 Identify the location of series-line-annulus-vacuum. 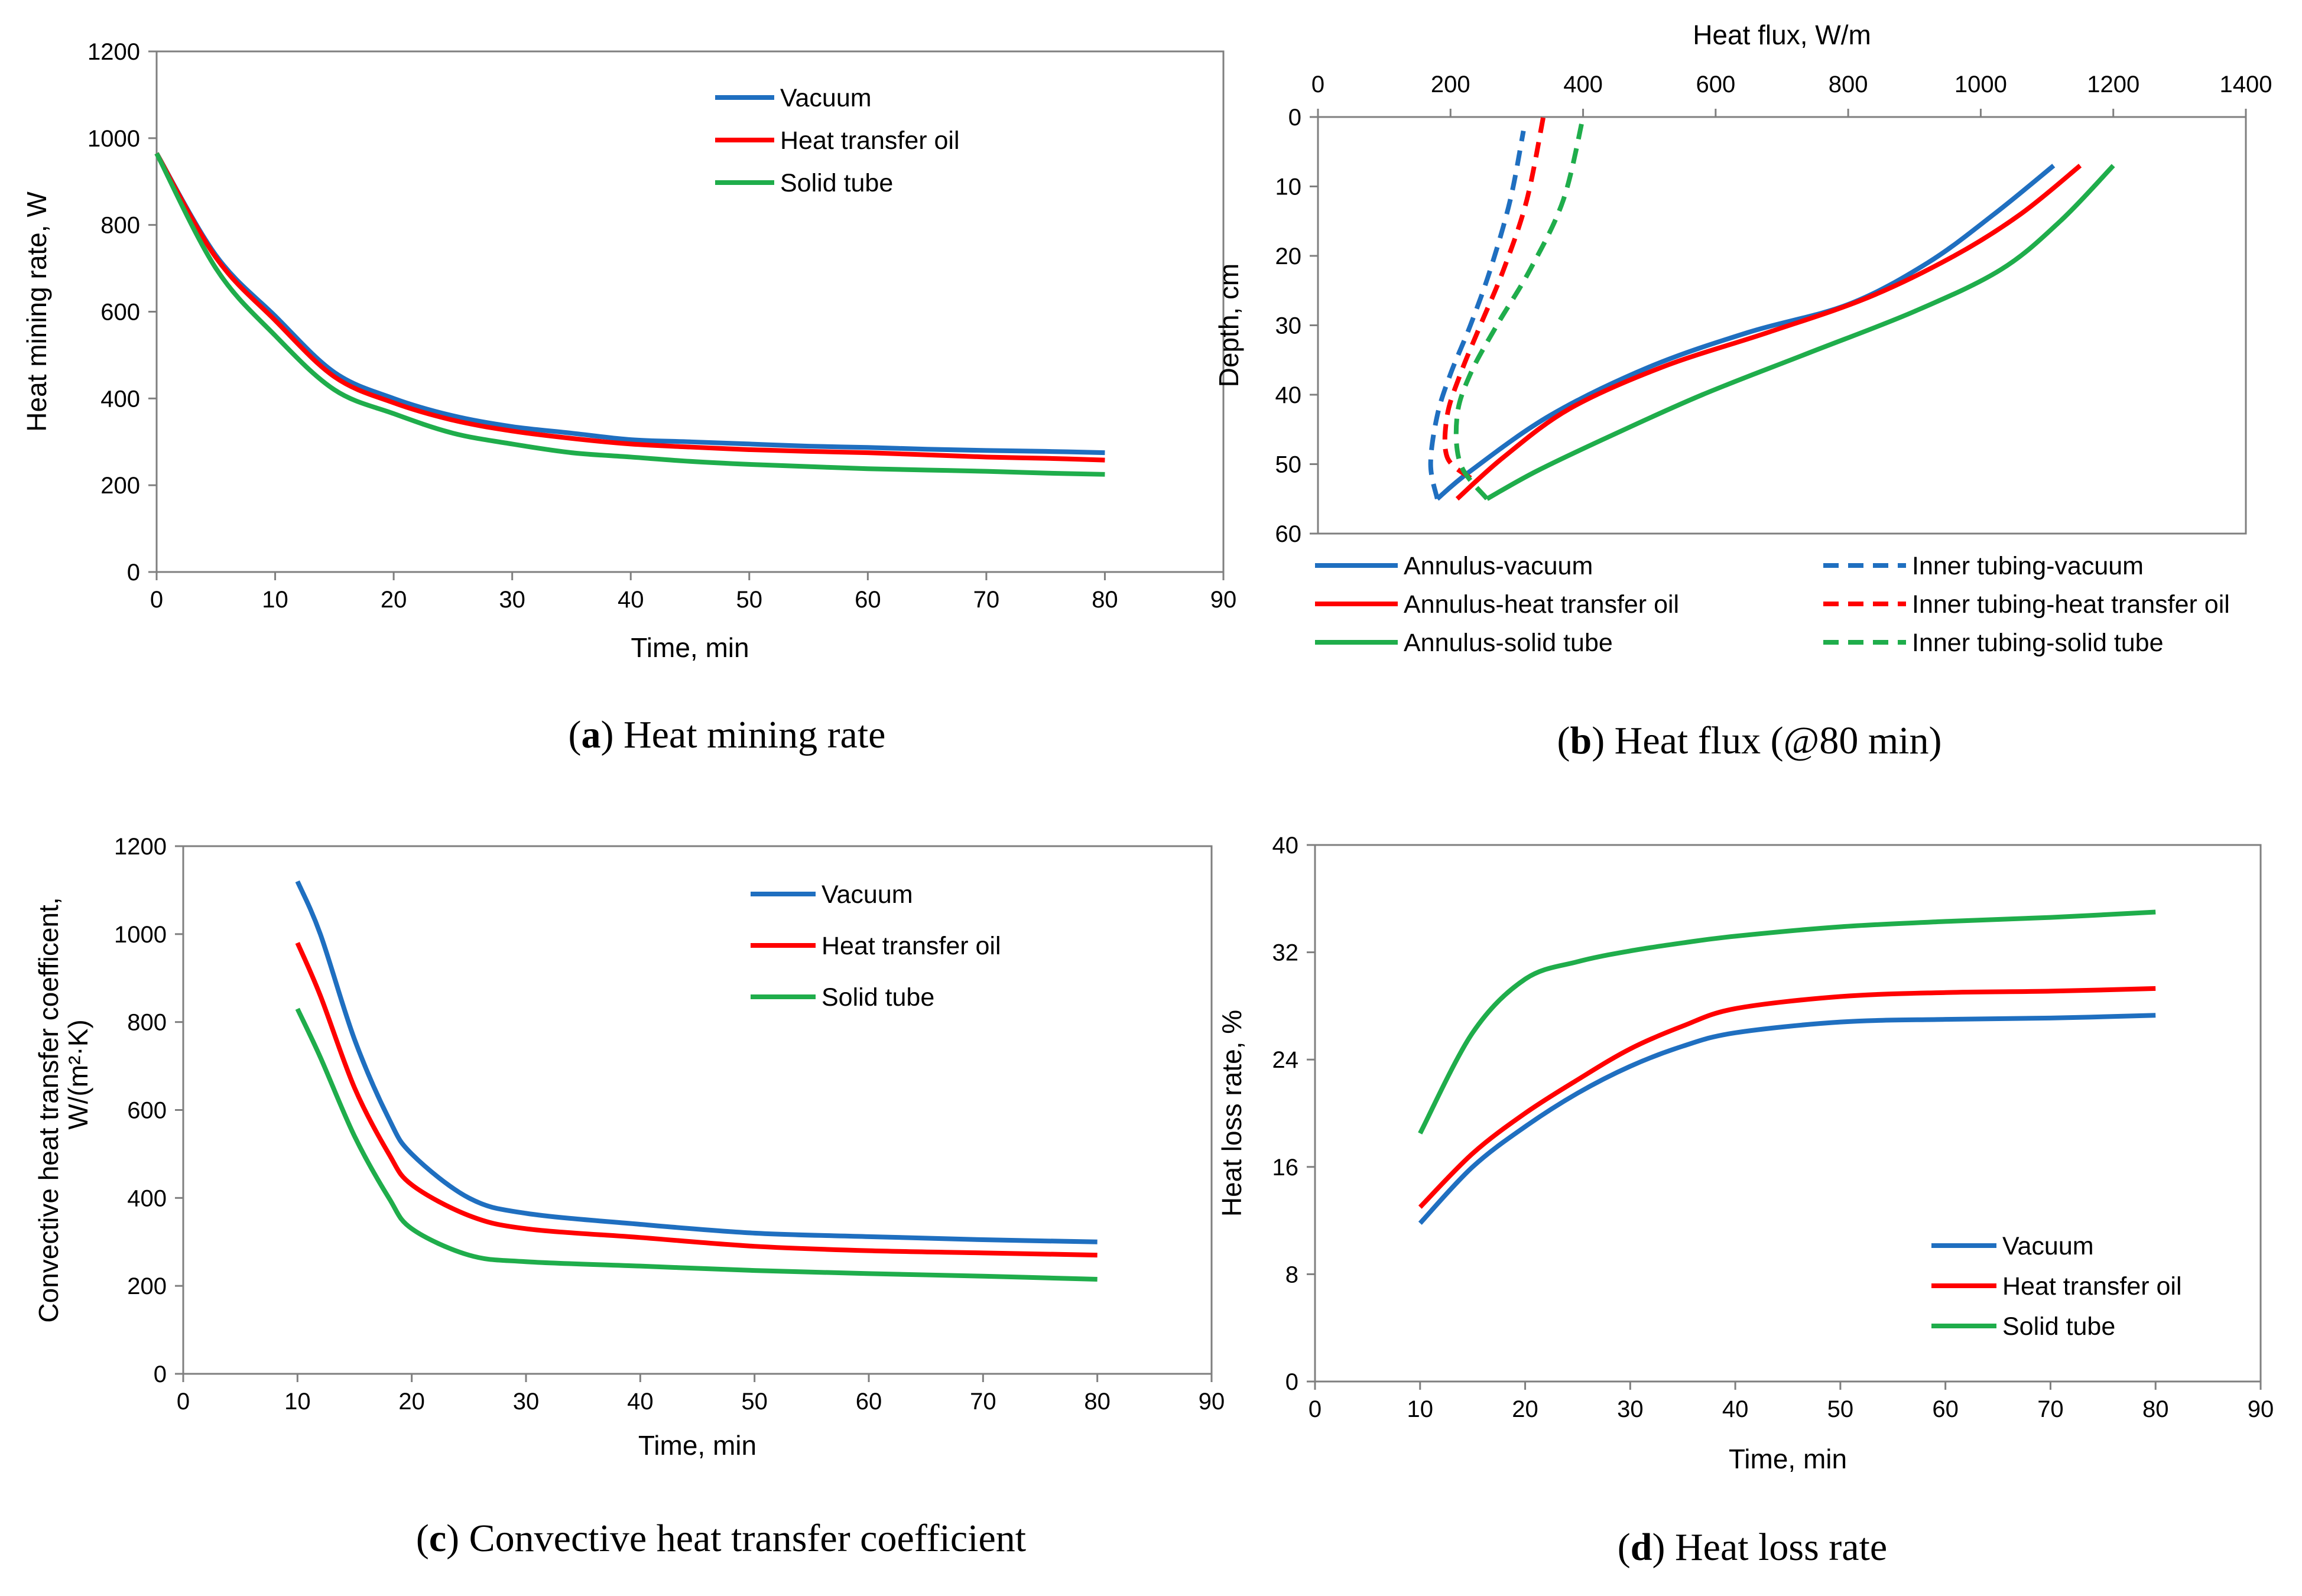
(1746, 332).